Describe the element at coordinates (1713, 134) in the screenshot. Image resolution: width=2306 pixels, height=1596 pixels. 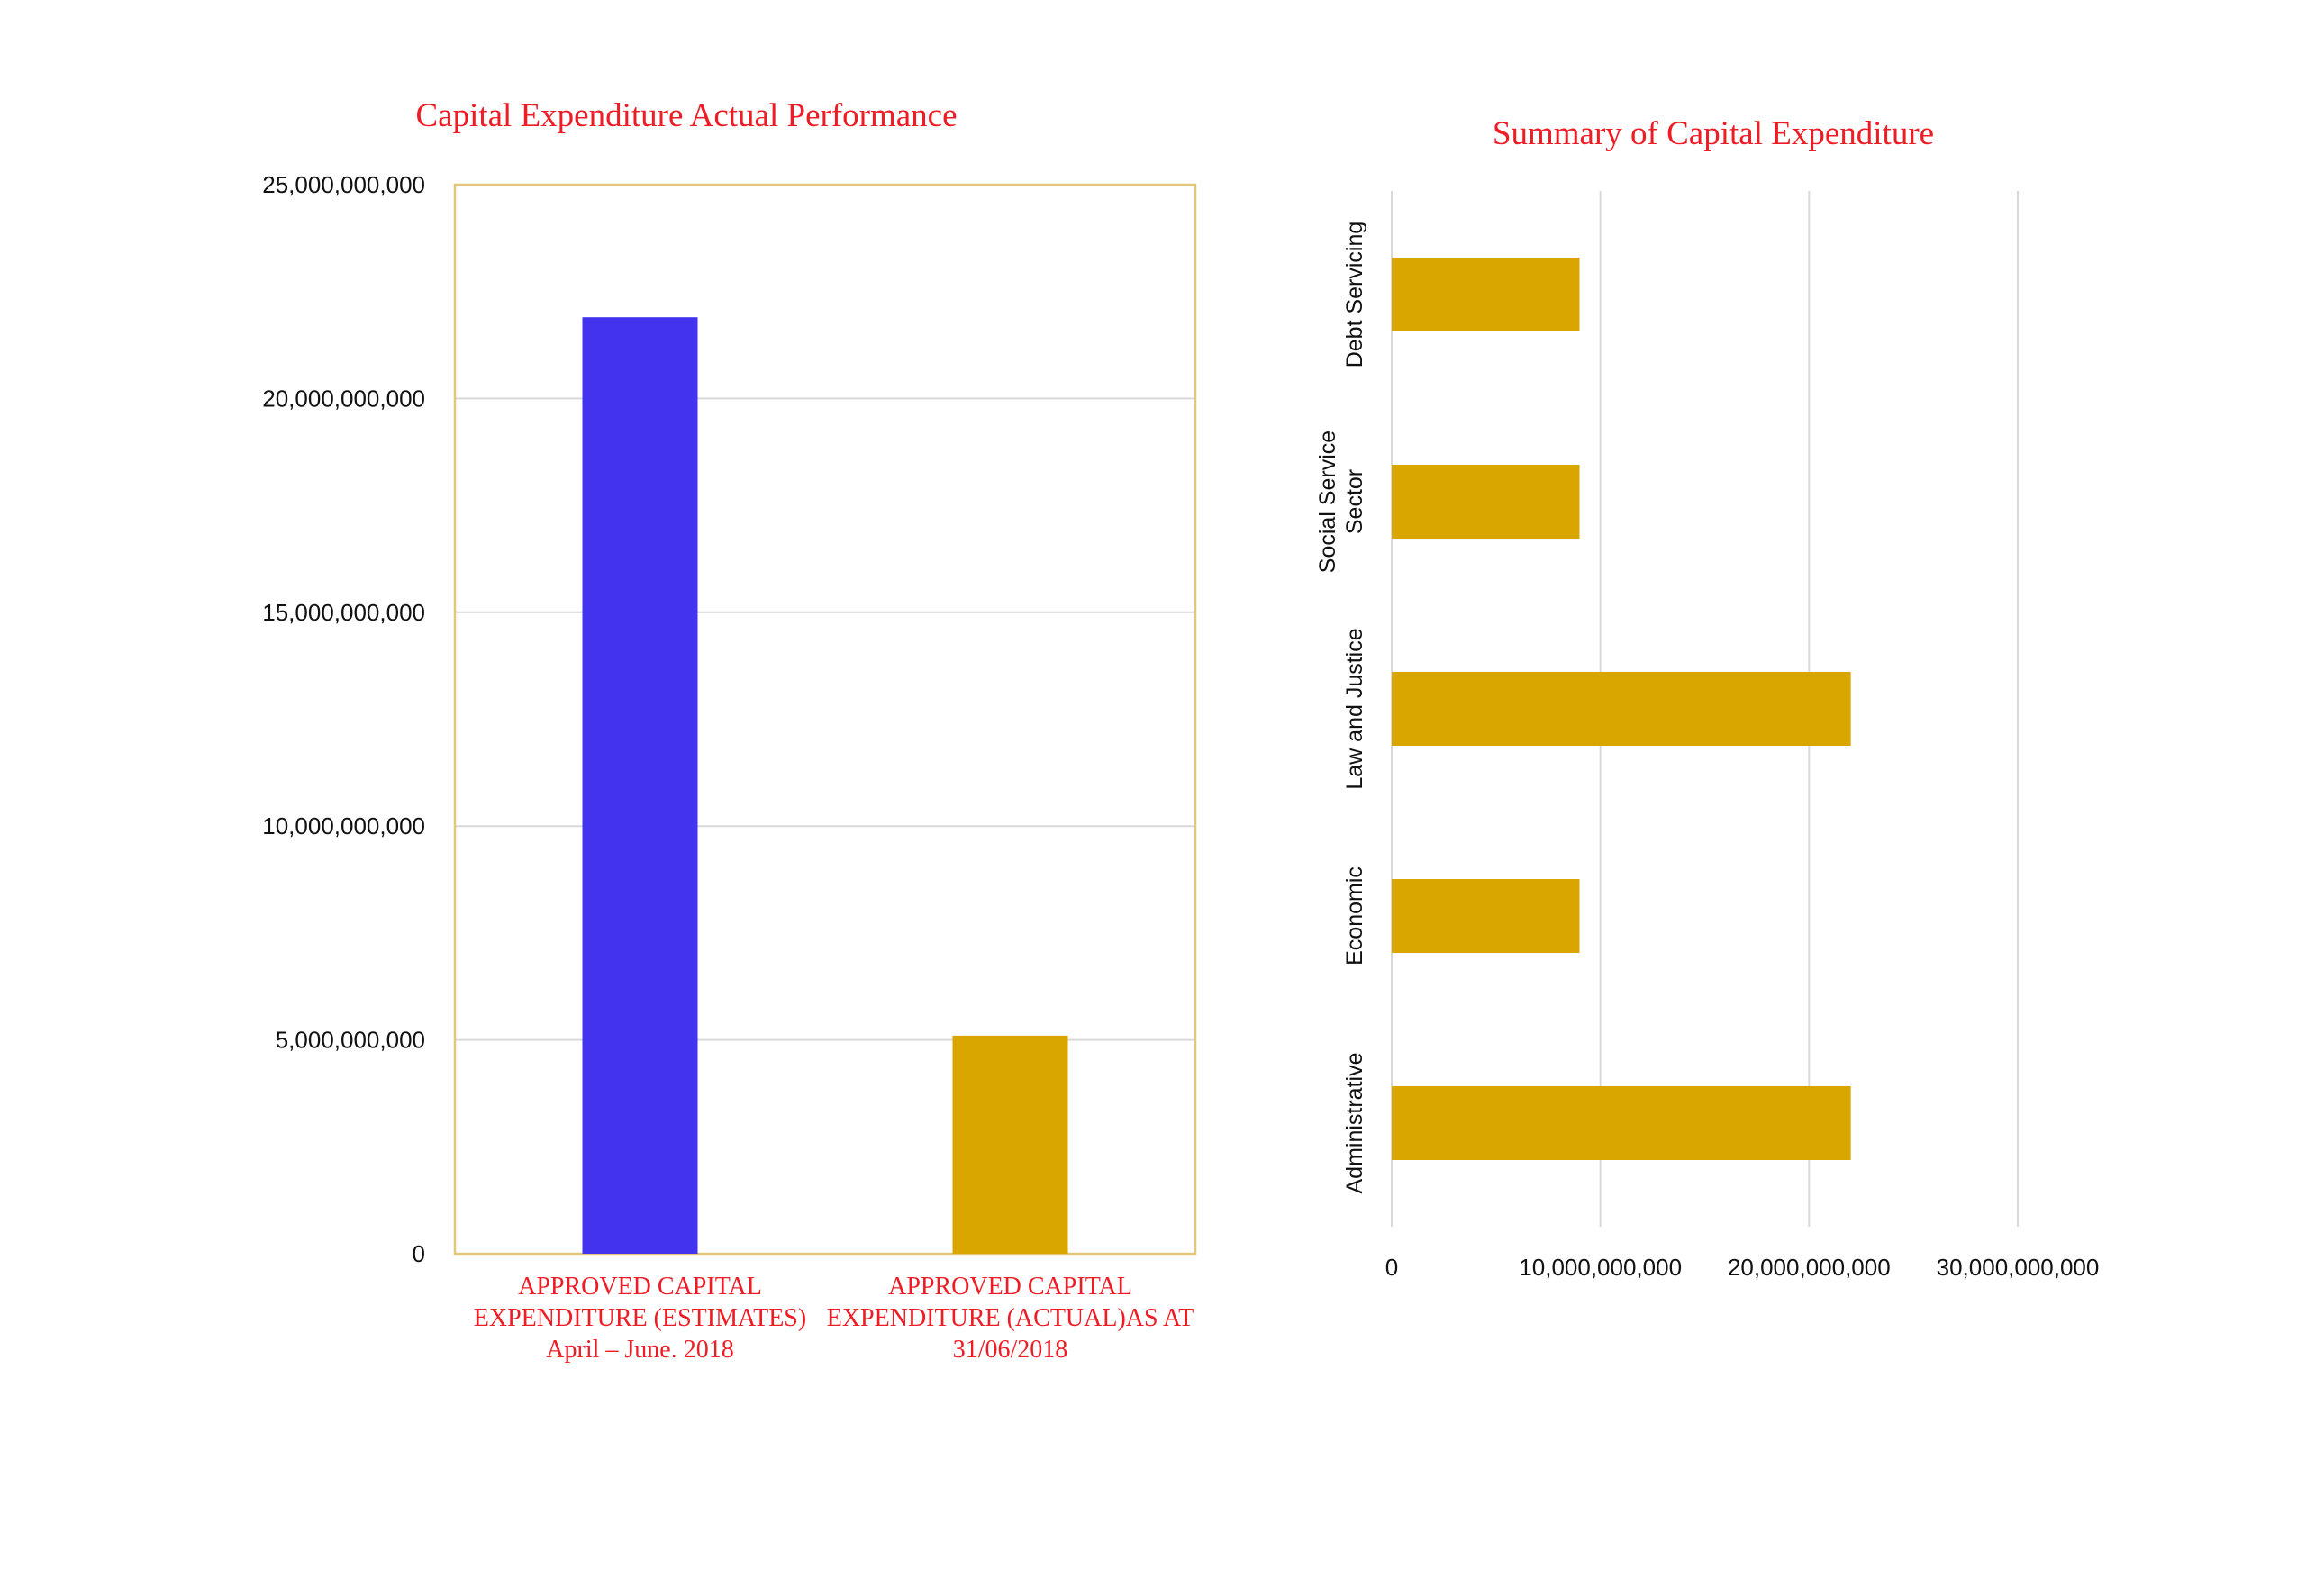
I see `chart-title: Summary of Capital Expenditure` at that location.